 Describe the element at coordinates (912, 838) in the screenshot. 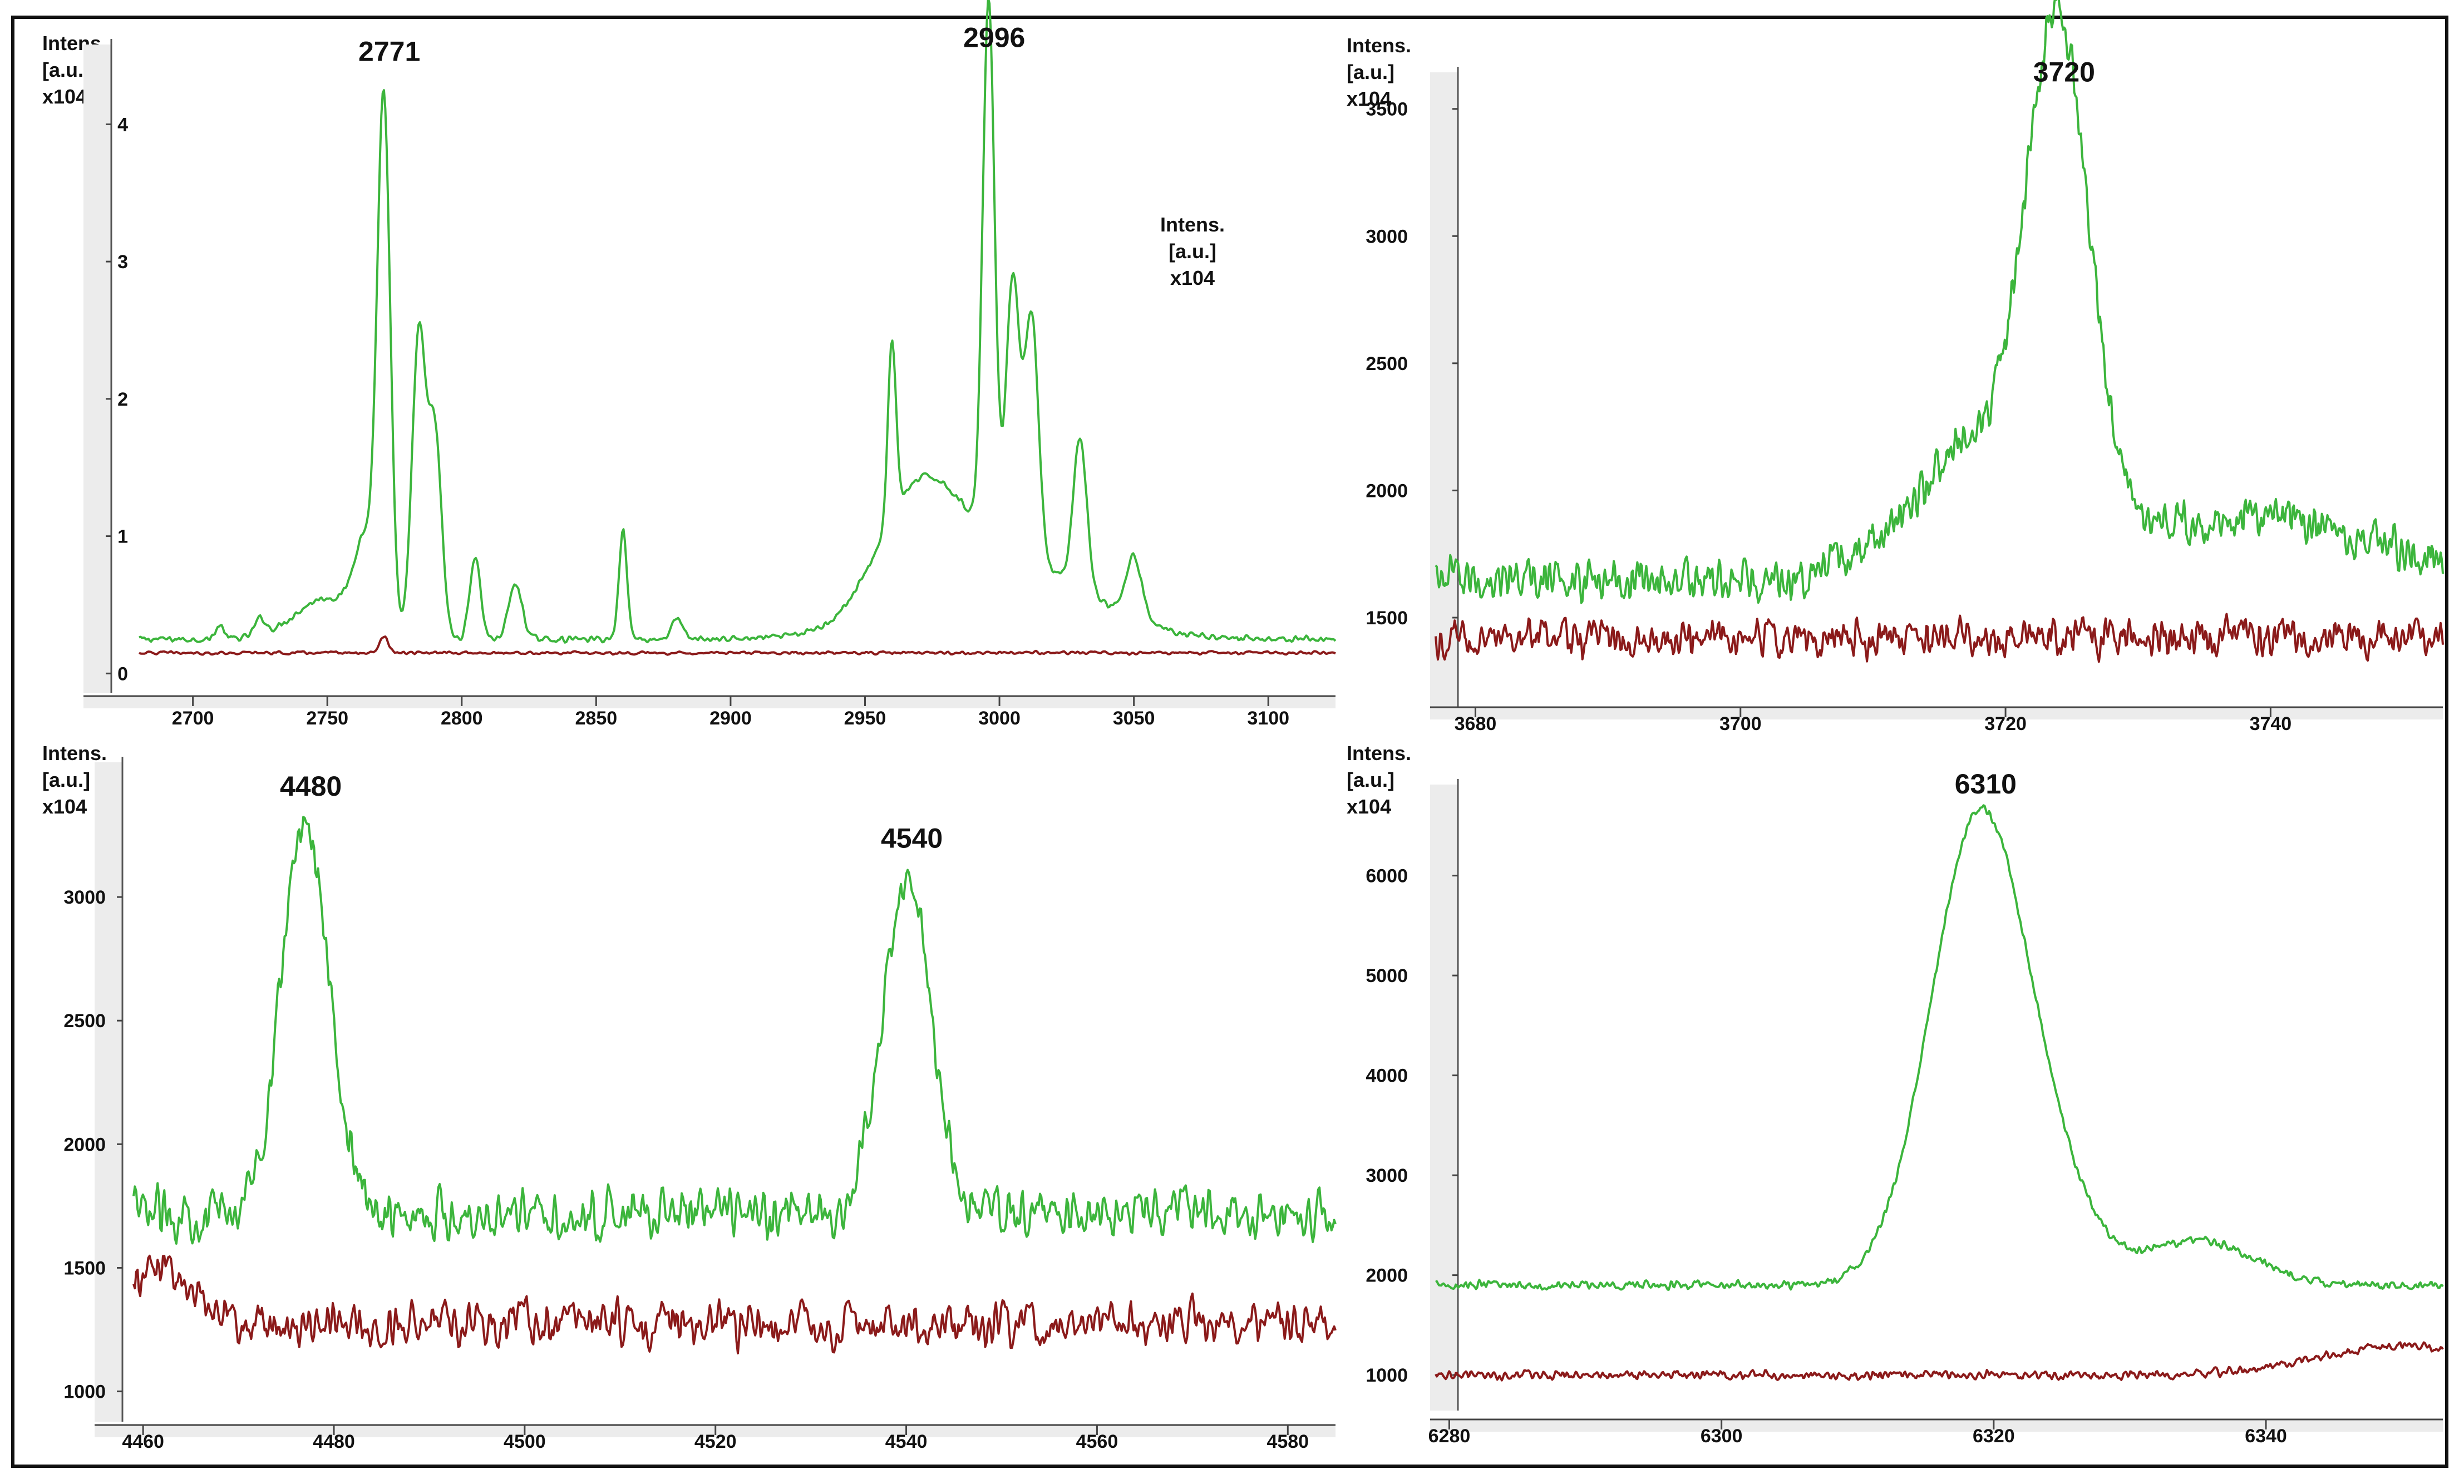

I see `peak-label-1: 4540` at that location.